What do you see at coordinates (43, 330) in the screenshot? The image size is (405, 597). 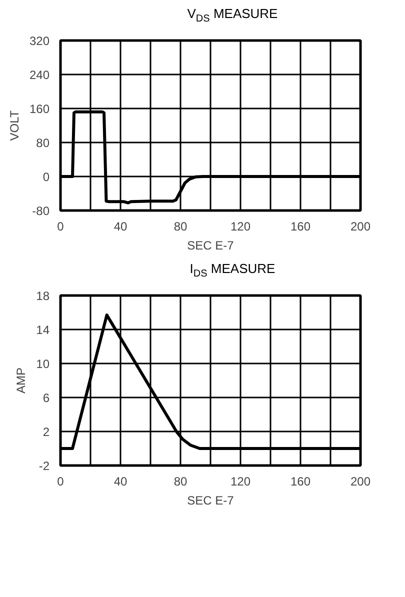 I see `y-tick-label: 14` at bounding box center [43, 330].